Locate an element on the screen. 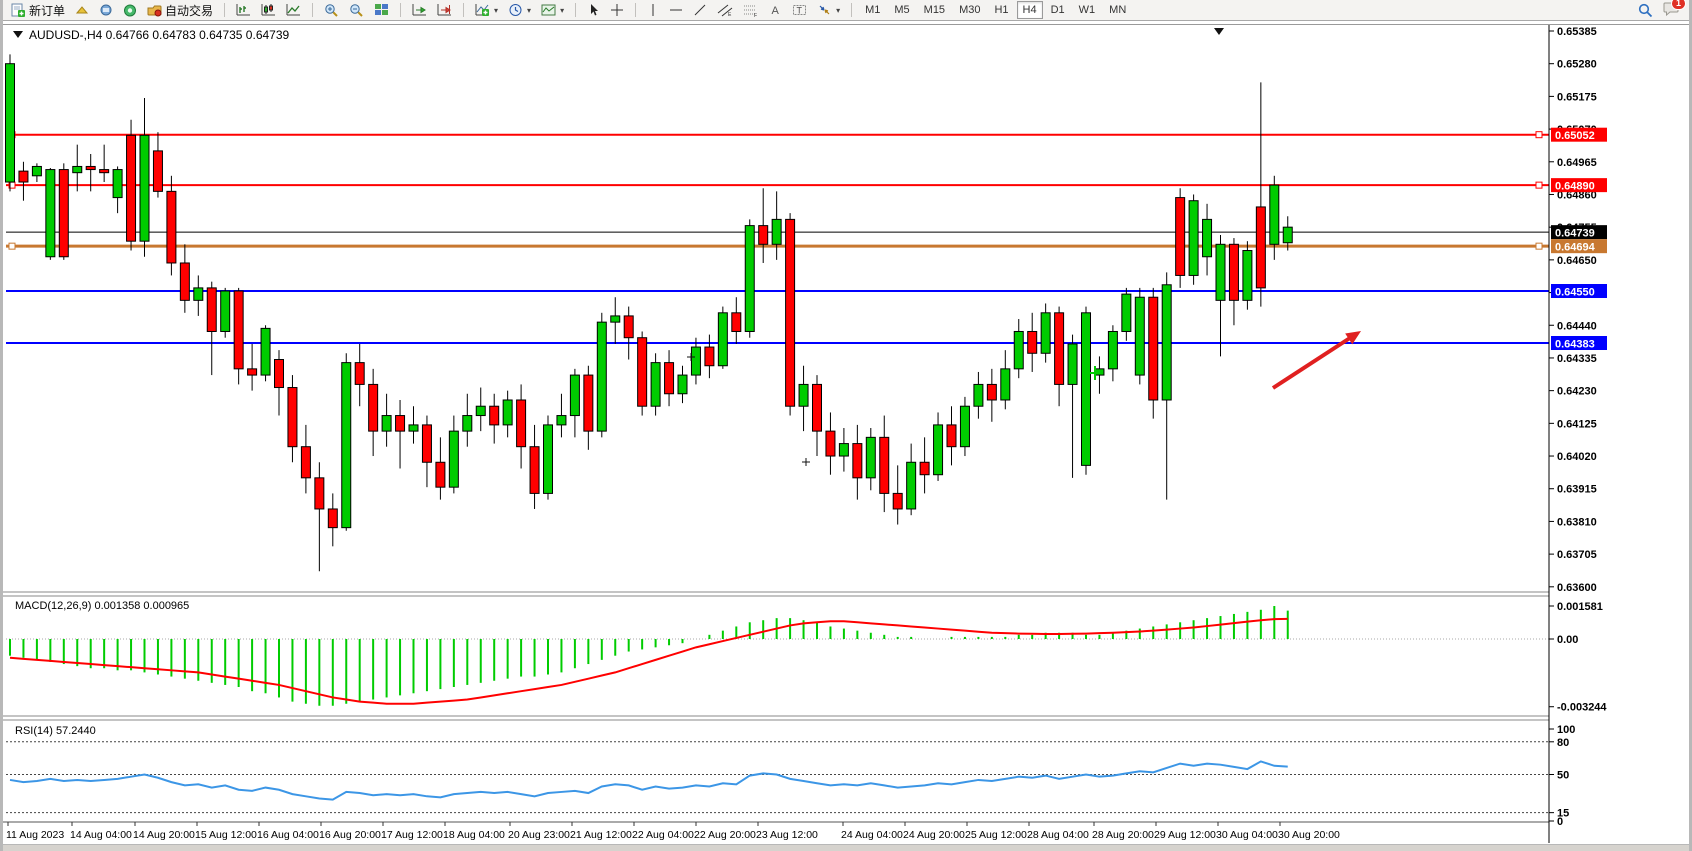 The image size is (1692, 851). vline-tool-button is located at coordinates (653, 10).